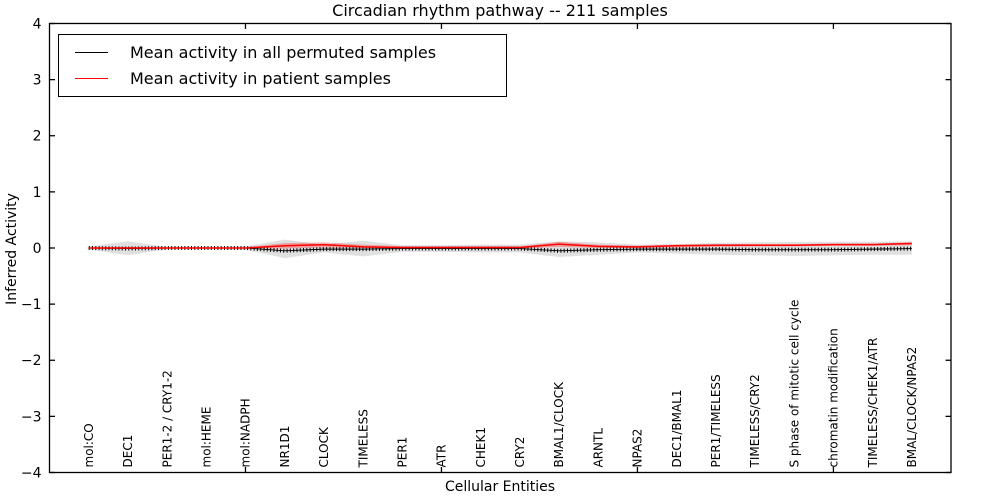  Describe the element at coordinates (167, 418) in the screenshot. I see `category-label: PER1-2 / CRY1-2` at that location.